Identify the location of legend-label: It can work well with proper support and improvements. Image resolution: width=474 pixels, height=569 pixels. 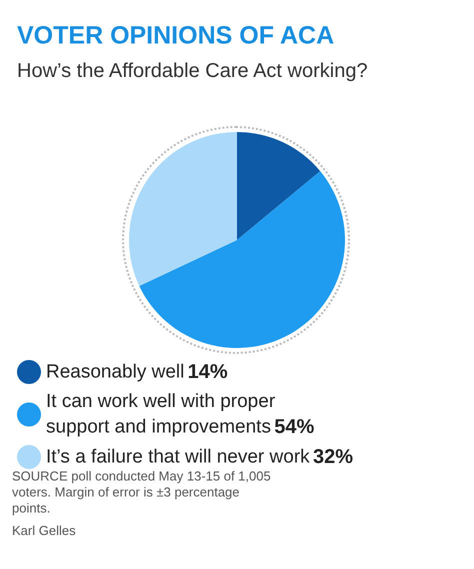
(161, 414).